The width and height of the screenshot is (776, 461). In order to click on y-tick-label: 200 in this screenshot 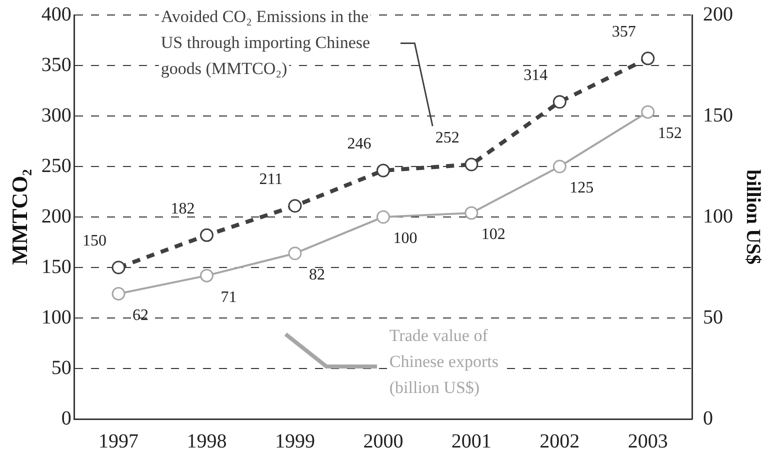, I will do `click(56, 216)`.